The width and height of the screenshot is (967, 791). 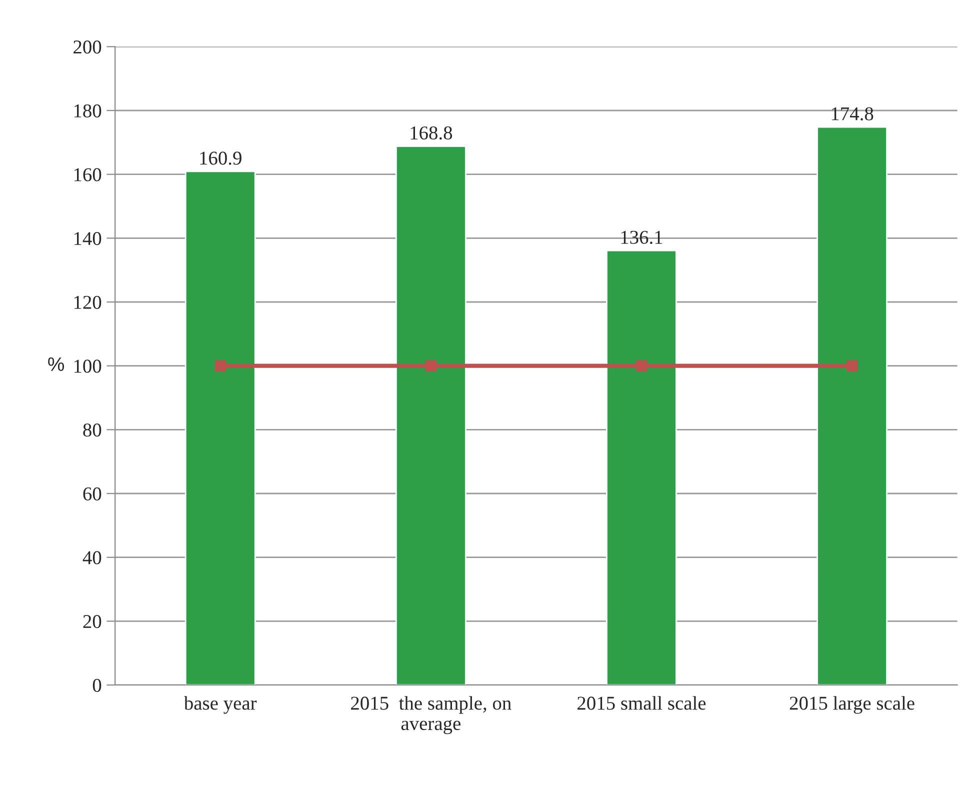 I want to click on y-tick-label: 80, so click(x=92, y=430).